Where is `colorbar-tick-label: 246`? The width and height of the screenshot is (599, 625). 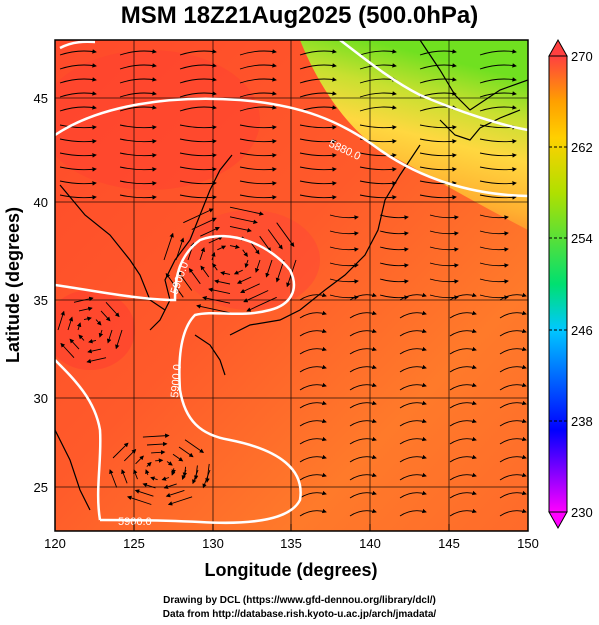 colorbar-tick-label: 246 is located at coordinates (582, 330).